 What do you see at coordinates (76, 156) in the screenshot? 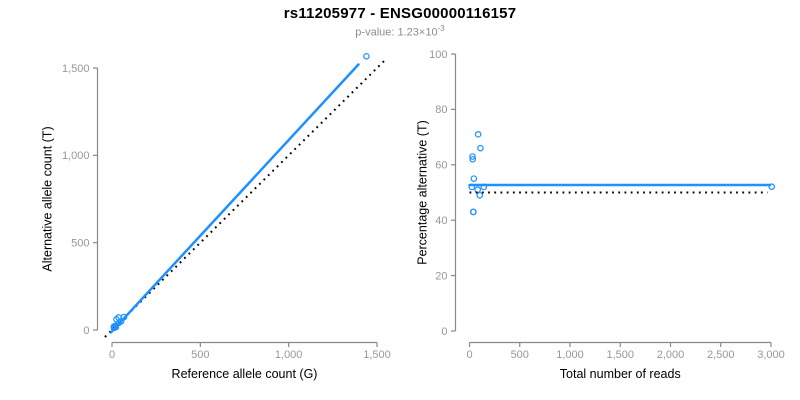
I see `y-tick-label: 1,000` at bounding box center [76, 156].